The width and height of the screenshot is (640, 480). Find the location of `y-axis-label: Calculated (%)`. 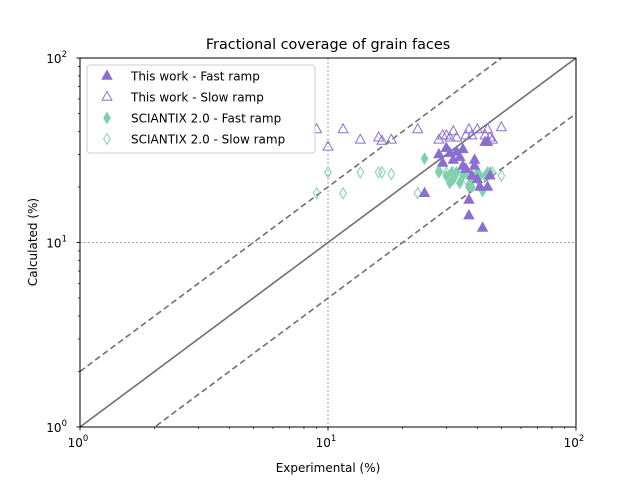

y-axis-label: Calculated (%) is located at coordinates (33, 242).